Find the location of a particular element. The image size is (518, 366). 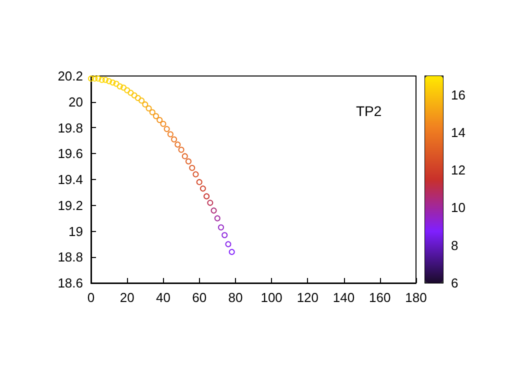

y-tick-label: 18.8 is located at coordinates (70, 257).